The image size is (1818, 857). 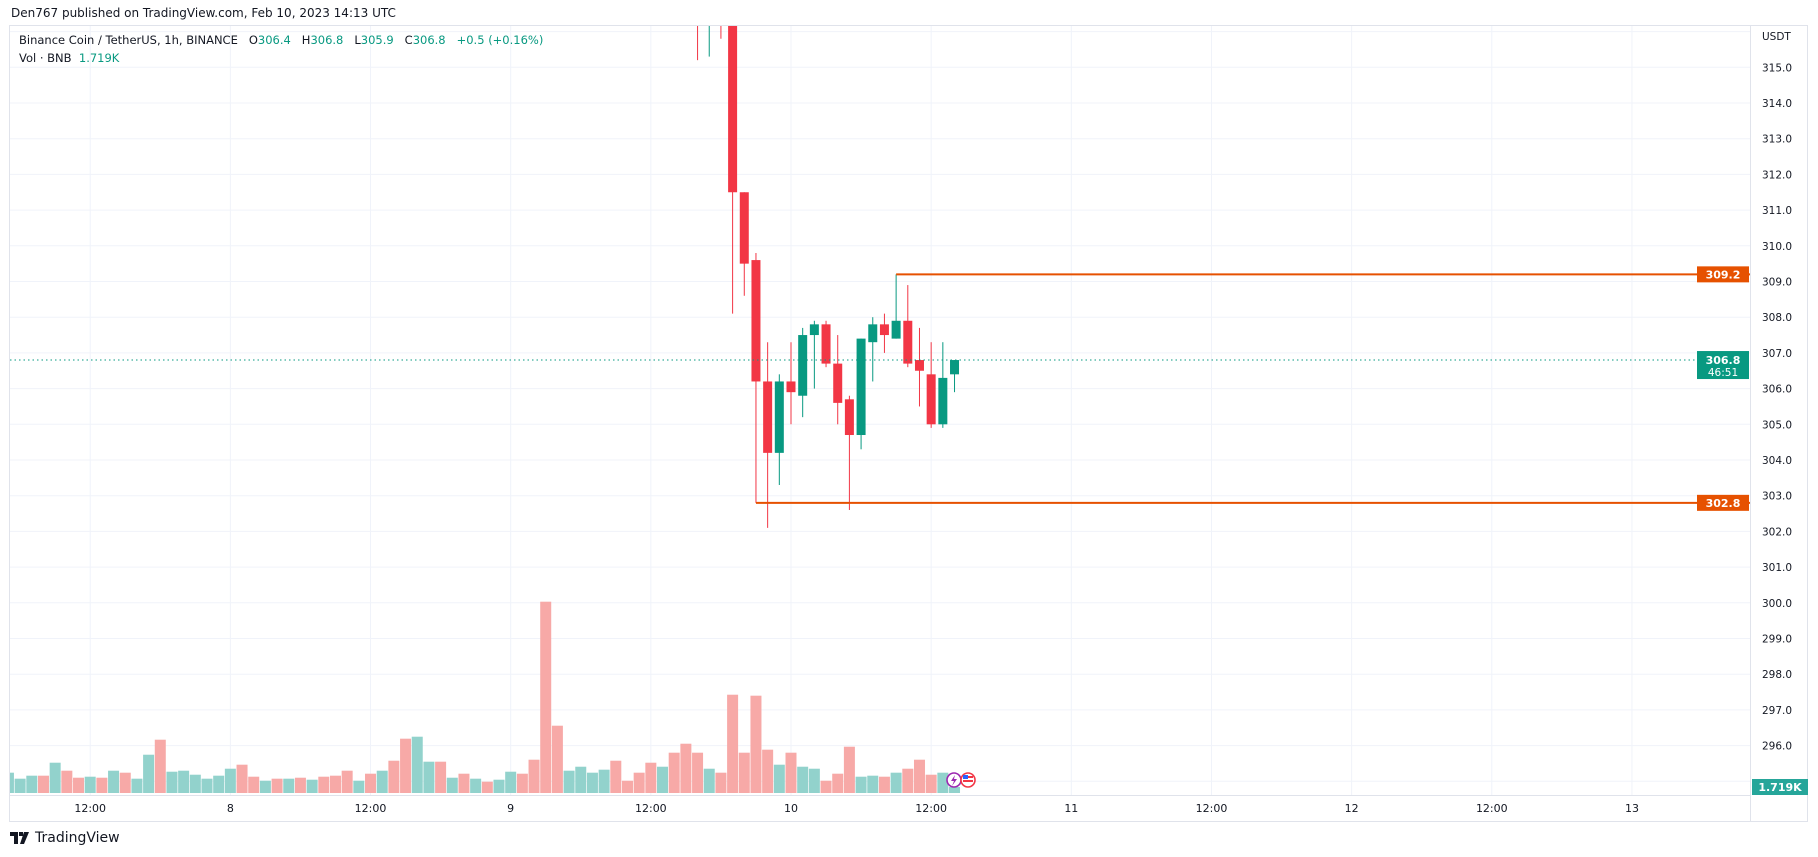 I want to click on tradingview-logo: TradingView, so click(x=65, y=838).